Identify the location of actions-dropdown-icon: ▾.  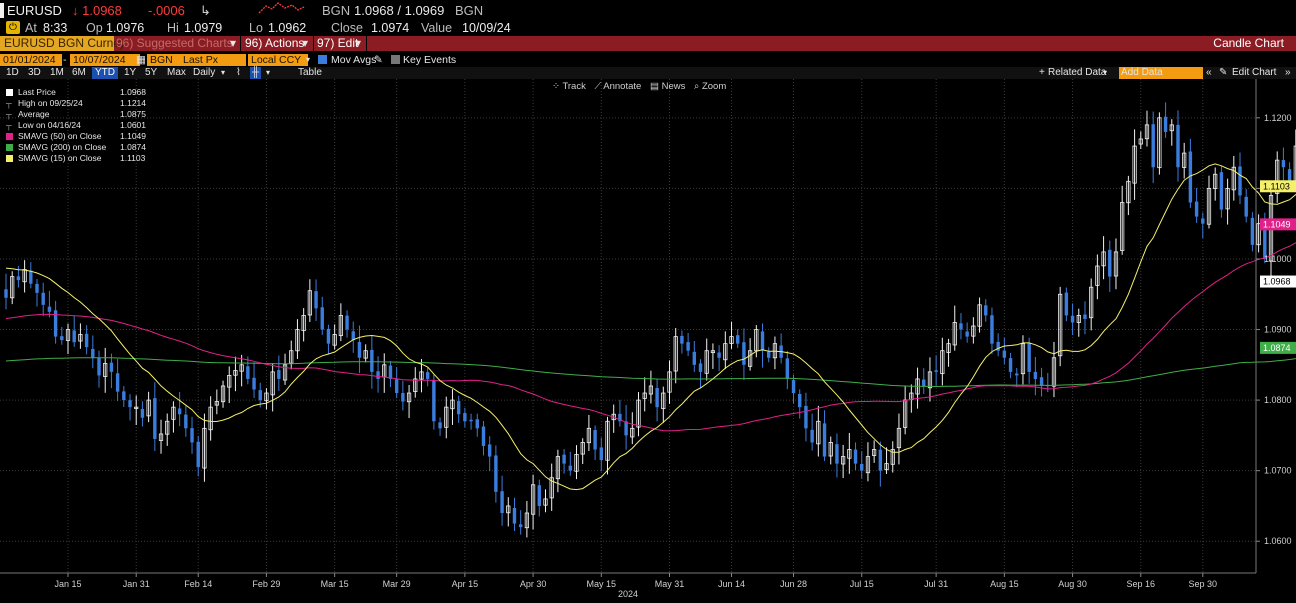
(305, 43).